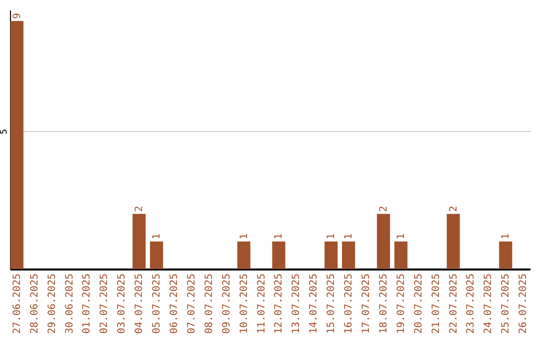  What do you see at coordinates (384, 304) in the screenshot?
I see `x-tick-label: 18.07.2025` at bounding box center [384, 304].